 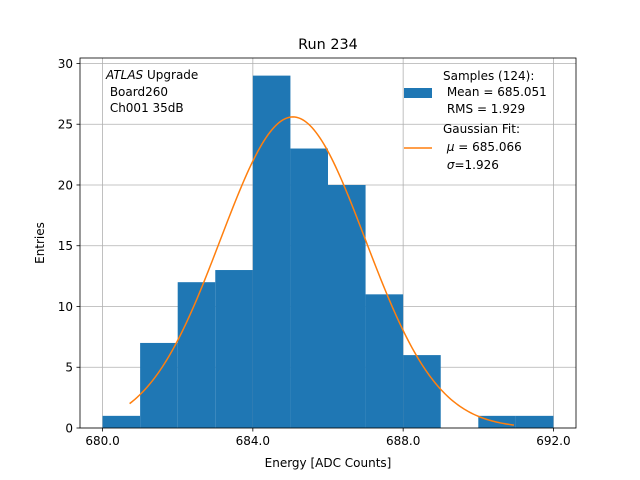 I want to click on annotation-text: ATLAS Upgrade Board260 Ch001 35dB, so click(x=151, y=91).